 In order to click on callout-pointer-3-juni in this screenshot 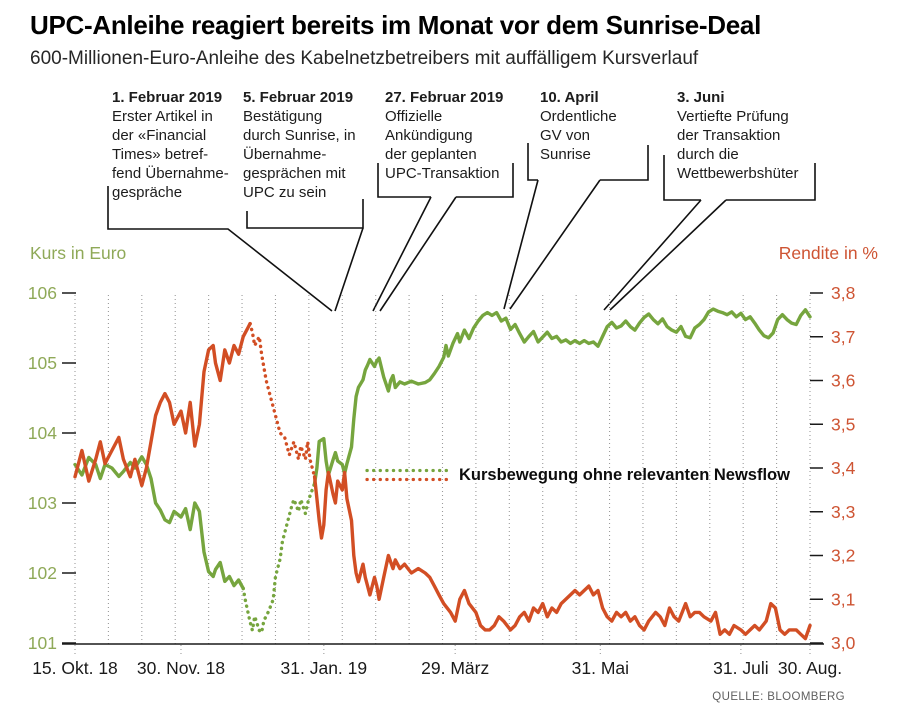, I will do `click(709, 233)`.